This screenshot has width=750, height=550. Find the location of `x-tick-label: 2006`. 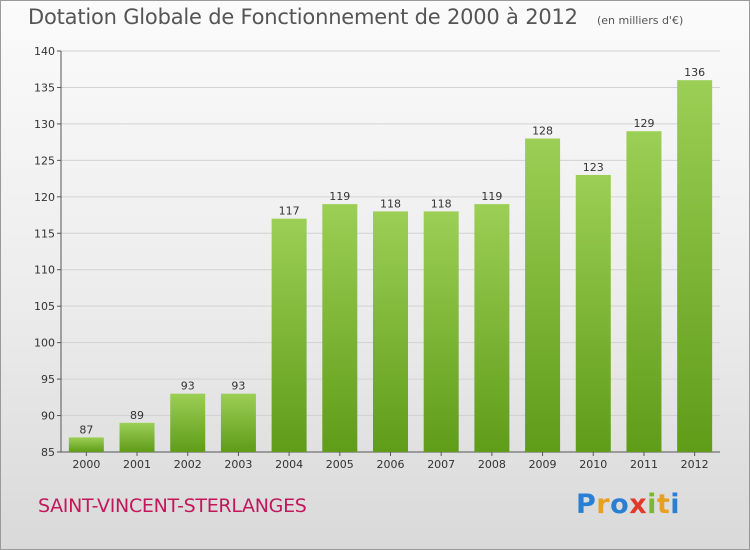

x-tick-label: 2006 is located at coordinates (391, 464).